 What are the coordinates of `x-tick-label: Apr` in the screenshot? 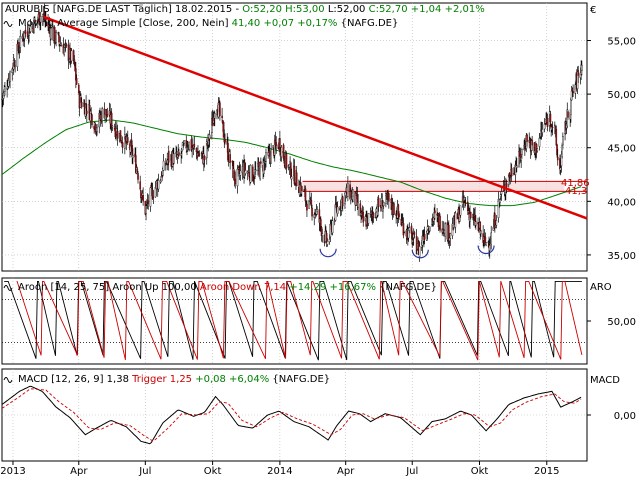 It's located at (79, 471).